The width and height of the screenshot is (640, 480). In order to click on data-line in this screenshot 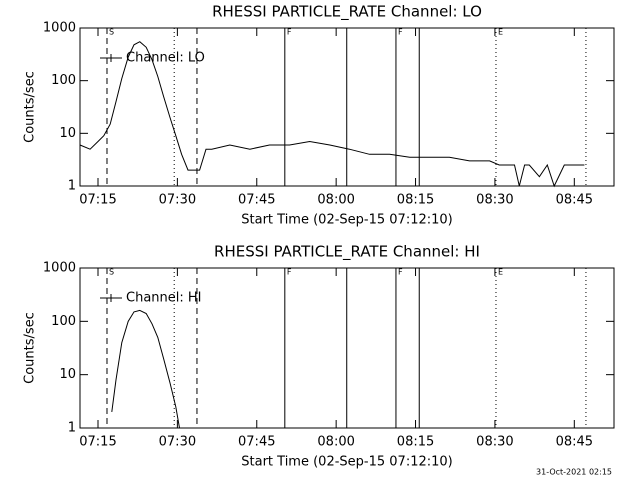, I will do `click(145, 369)`.